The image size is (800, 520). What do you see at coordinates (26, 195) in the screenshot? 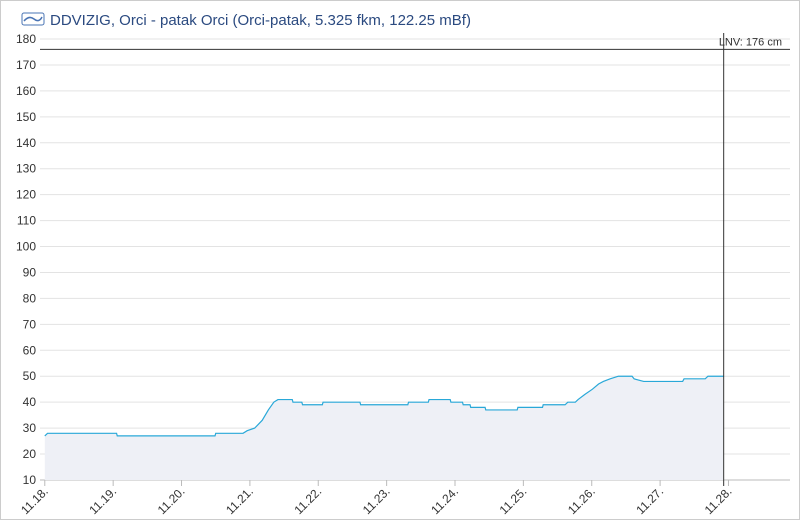
I see `y-tick-label: 120` at bounding box center [26, 195].